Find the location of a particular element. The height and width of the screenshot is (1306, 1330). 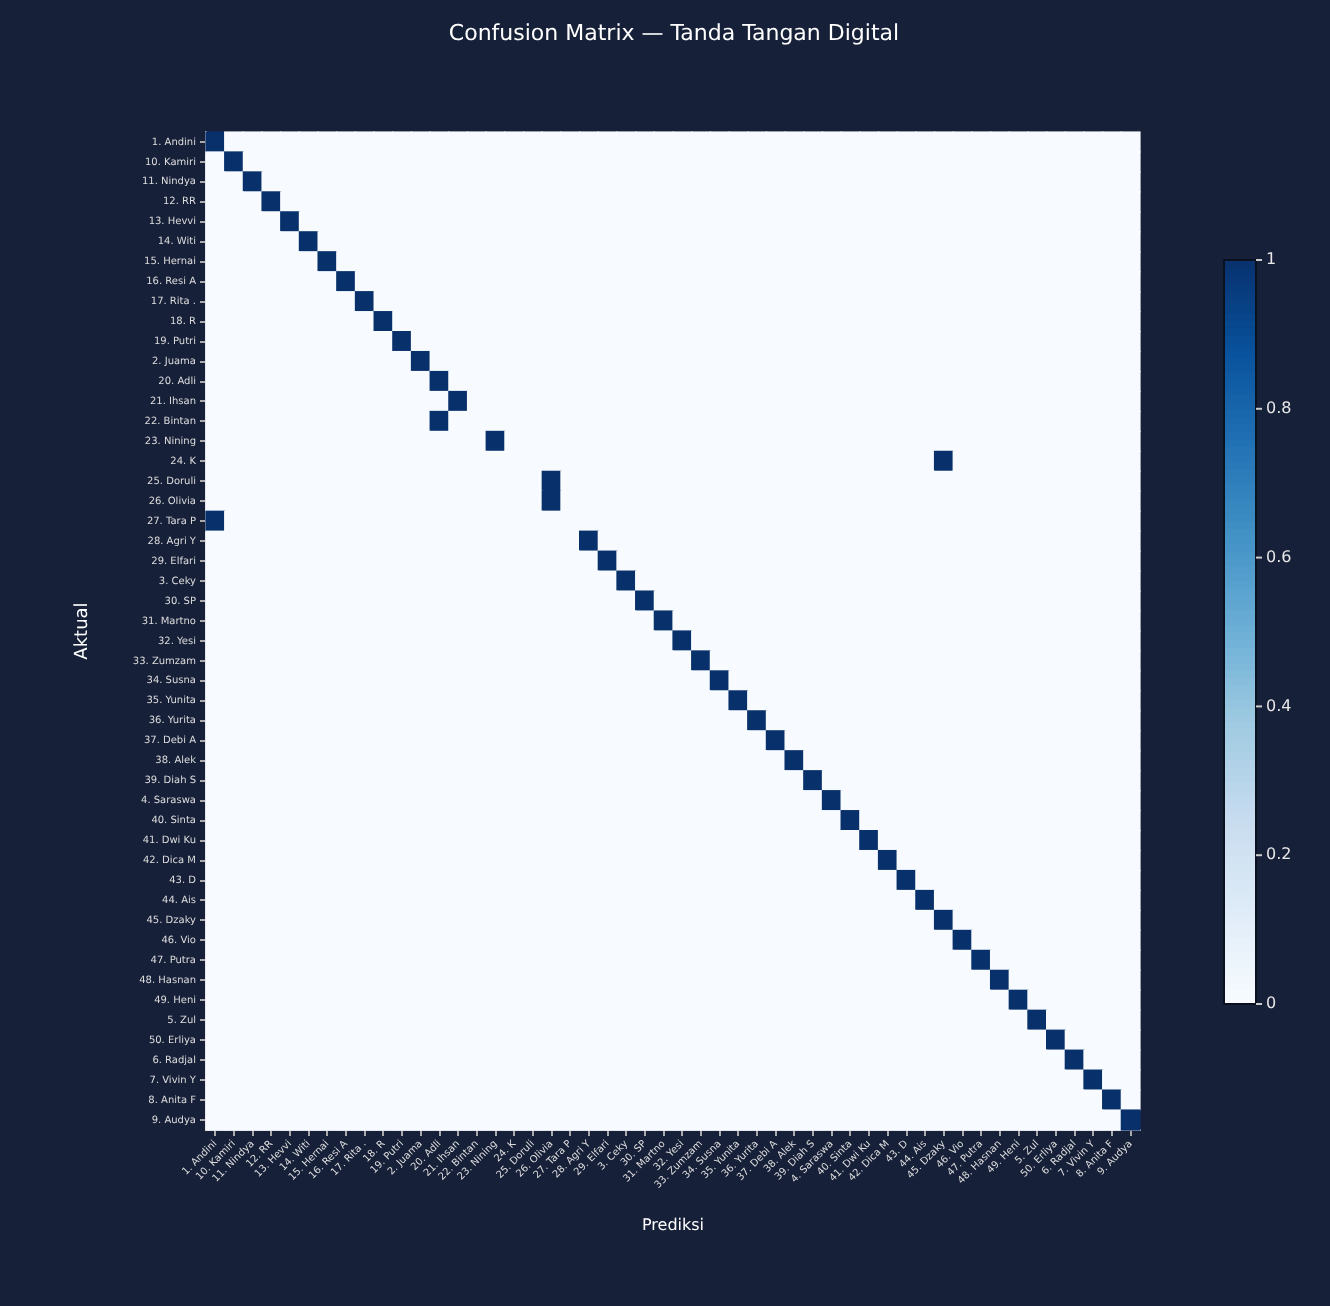

y-axis-title: Aktual is located at coordinates (82, 631).